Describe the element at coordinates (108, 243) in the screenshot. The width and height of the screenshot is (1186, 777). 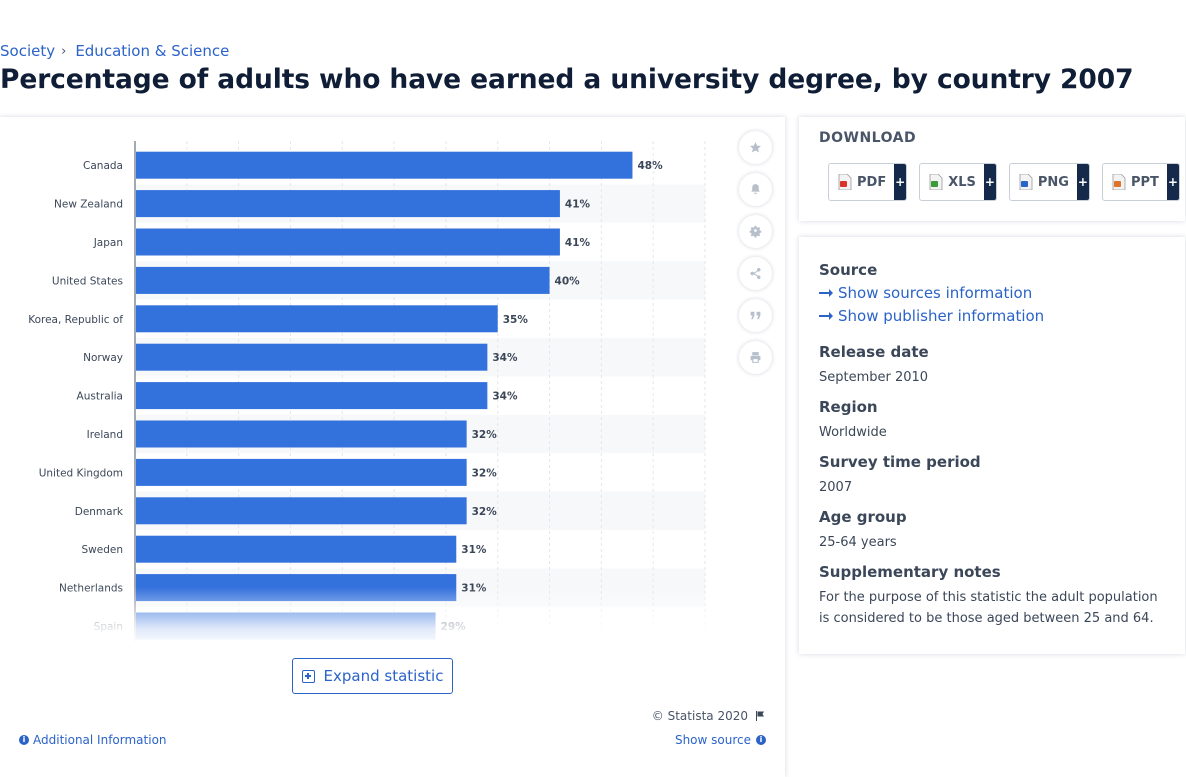
I see `category-label: Japan` at that location.